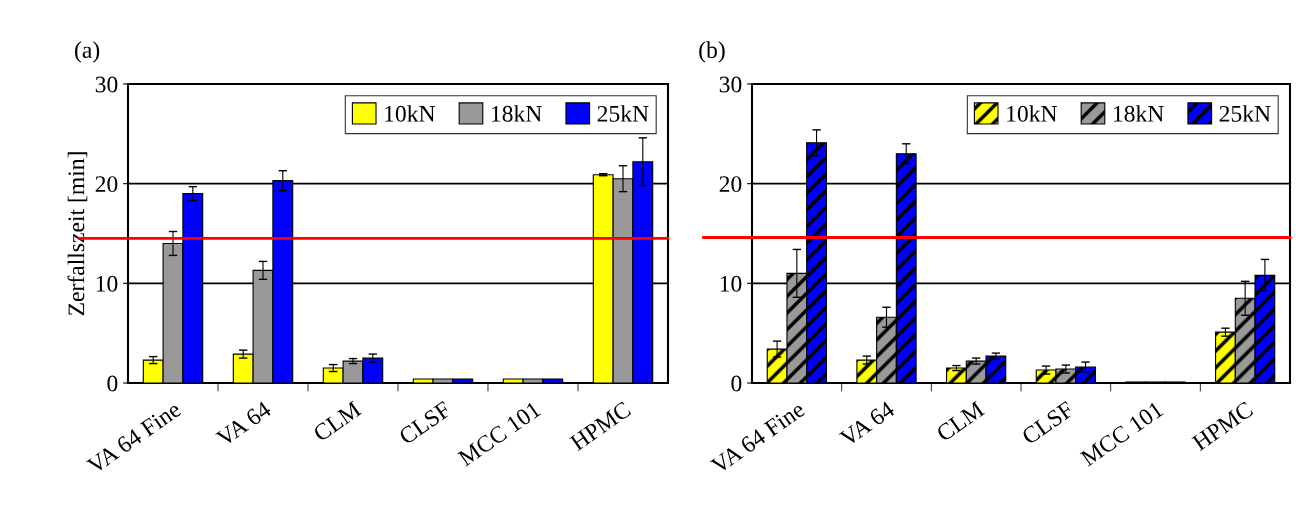 Image resolution: width=1296 pixels, height=522 pixels. I want to click on chart-title: (a), so click(87, 52).